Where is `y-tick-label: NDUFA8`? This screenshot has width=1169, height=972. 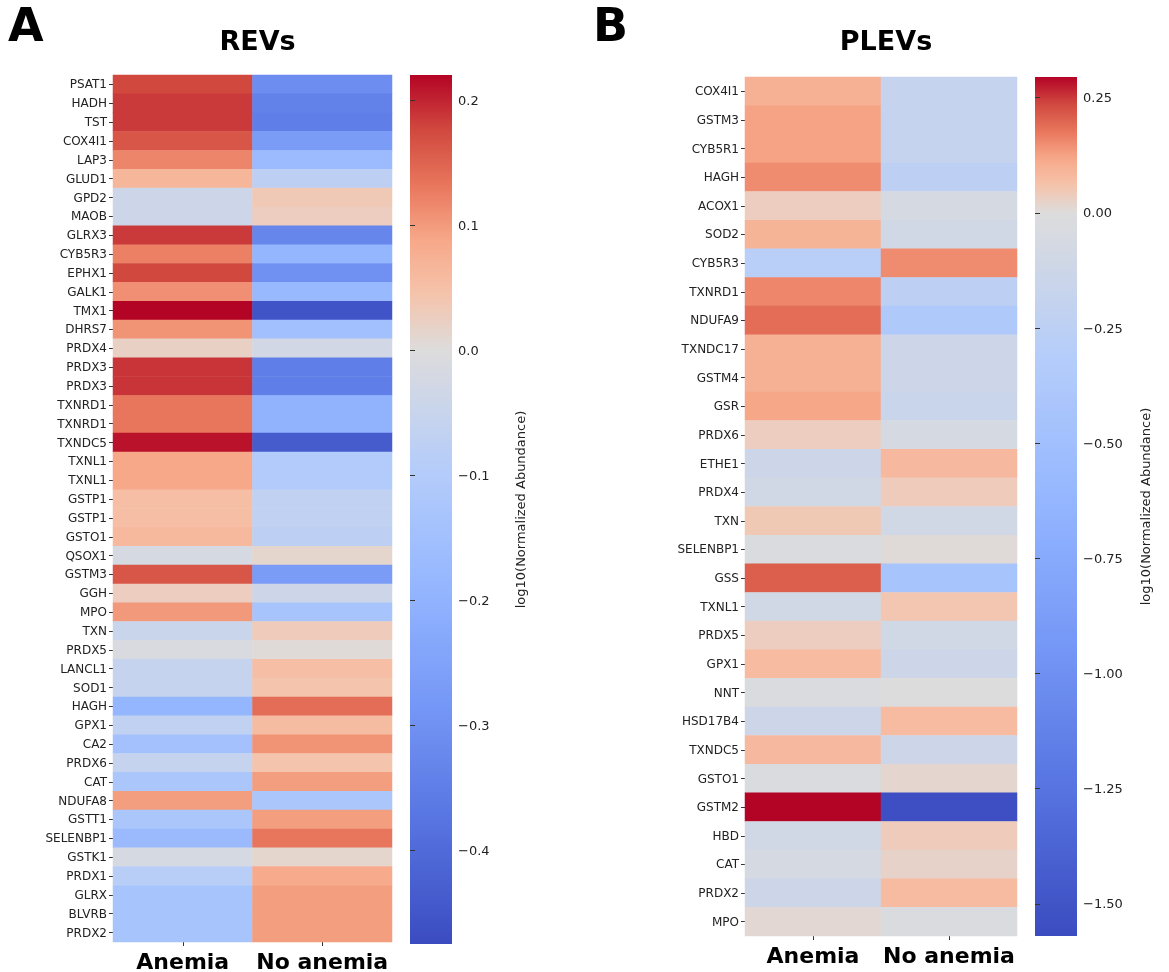
y-tick-label: NDUFA8 is located at coordinates (82, 800).